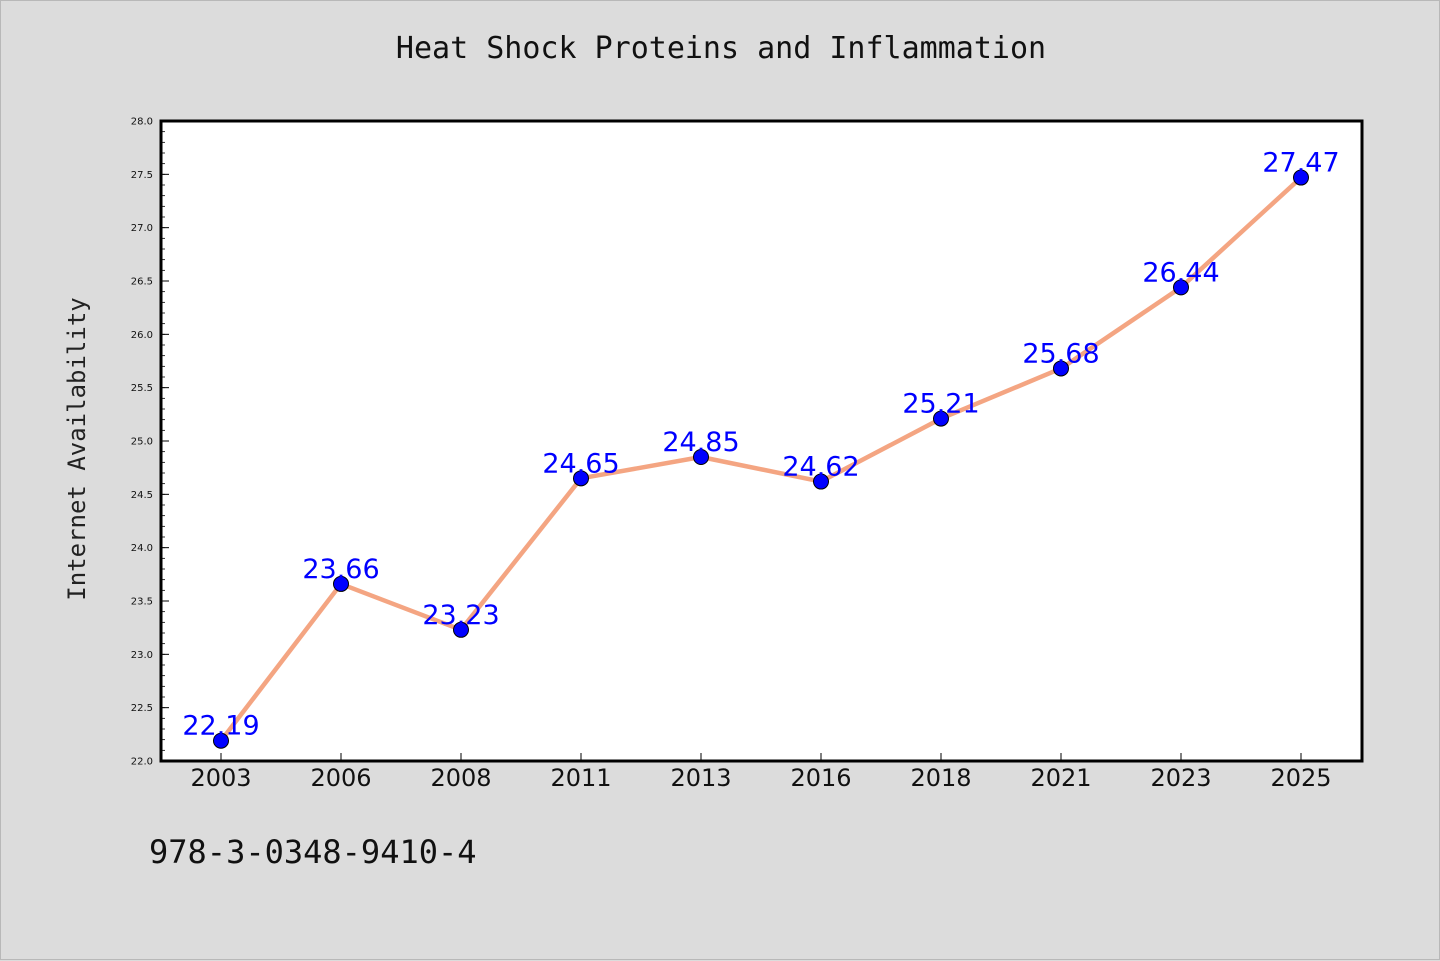 The height and width of the screenshot is (961, 1440). I want to click on data-label: 25.68, so click(1060, 353).